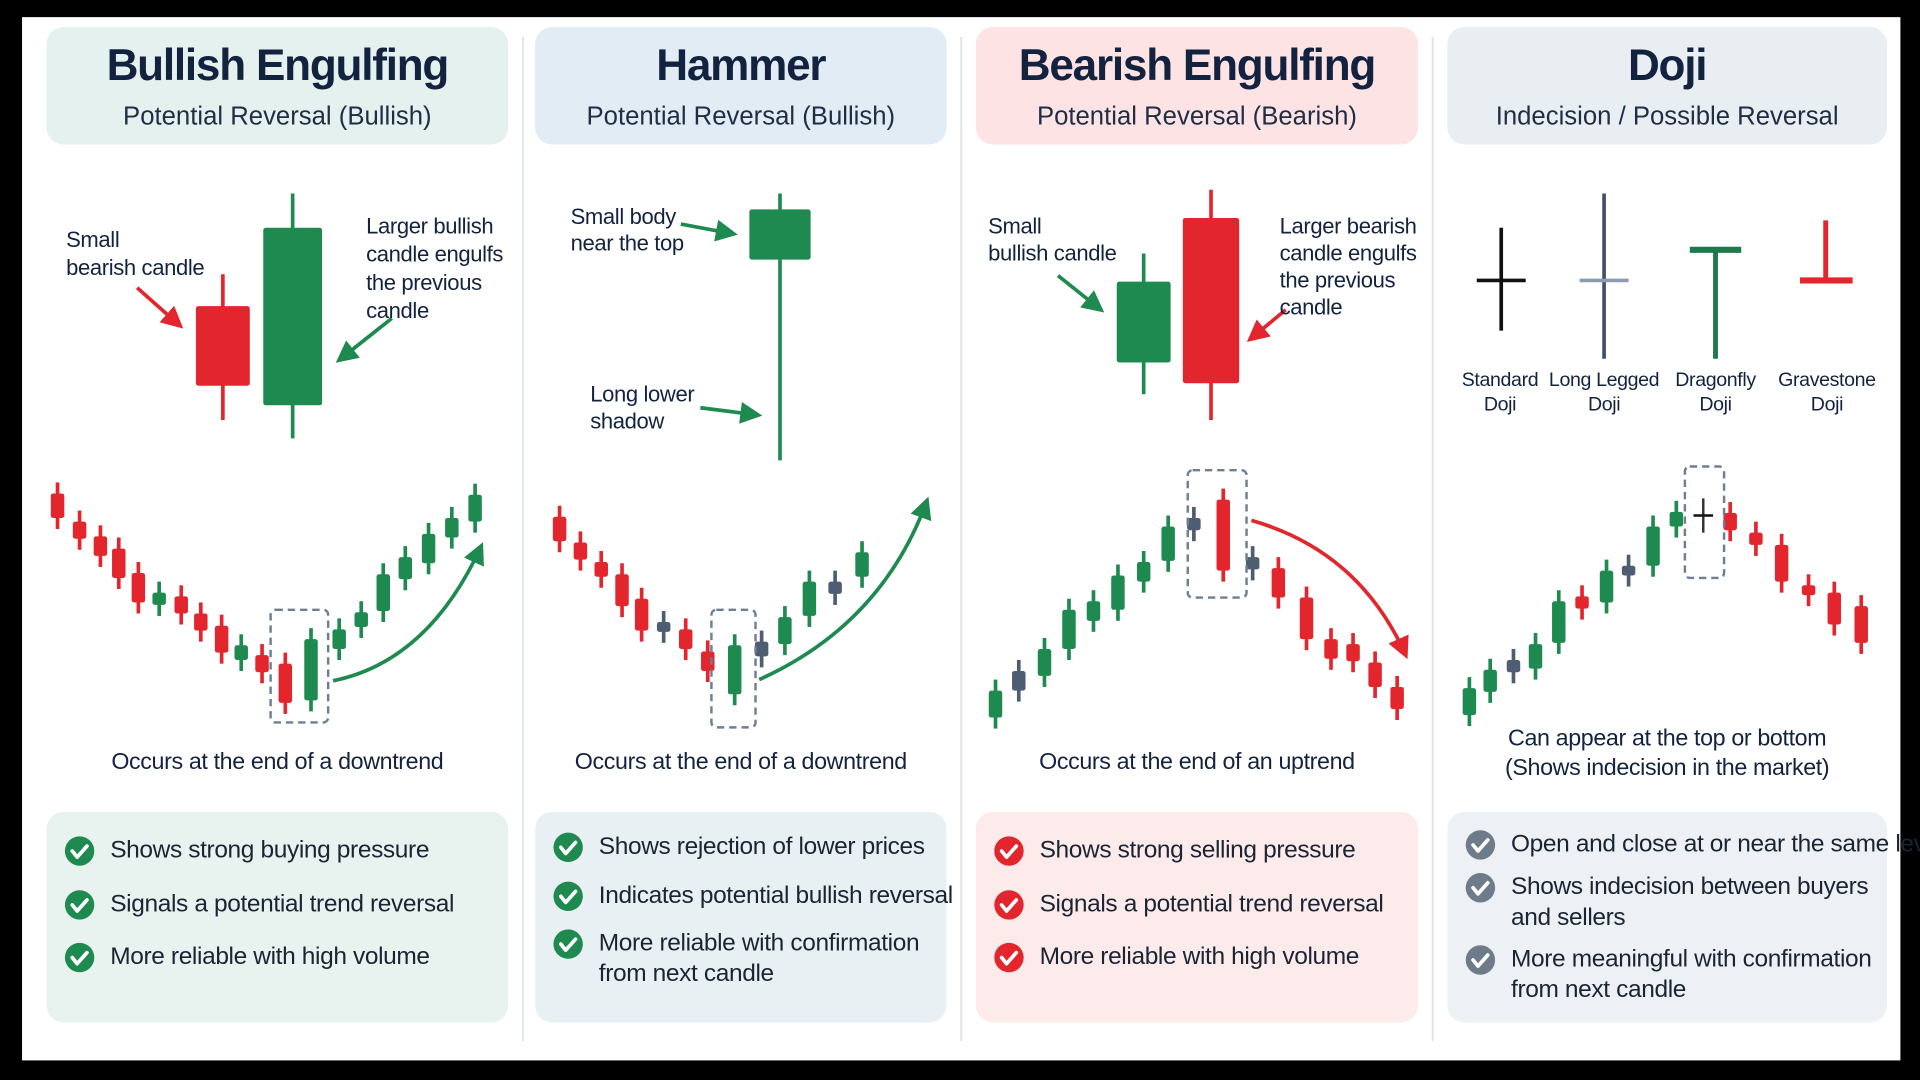 The height and width of the screenshot is (1080, 1920). What do you see at coordinates (269, 849) in the screenshot?
I see `point-text: Shows strong buying pressure` at bounding box center [269, 849].